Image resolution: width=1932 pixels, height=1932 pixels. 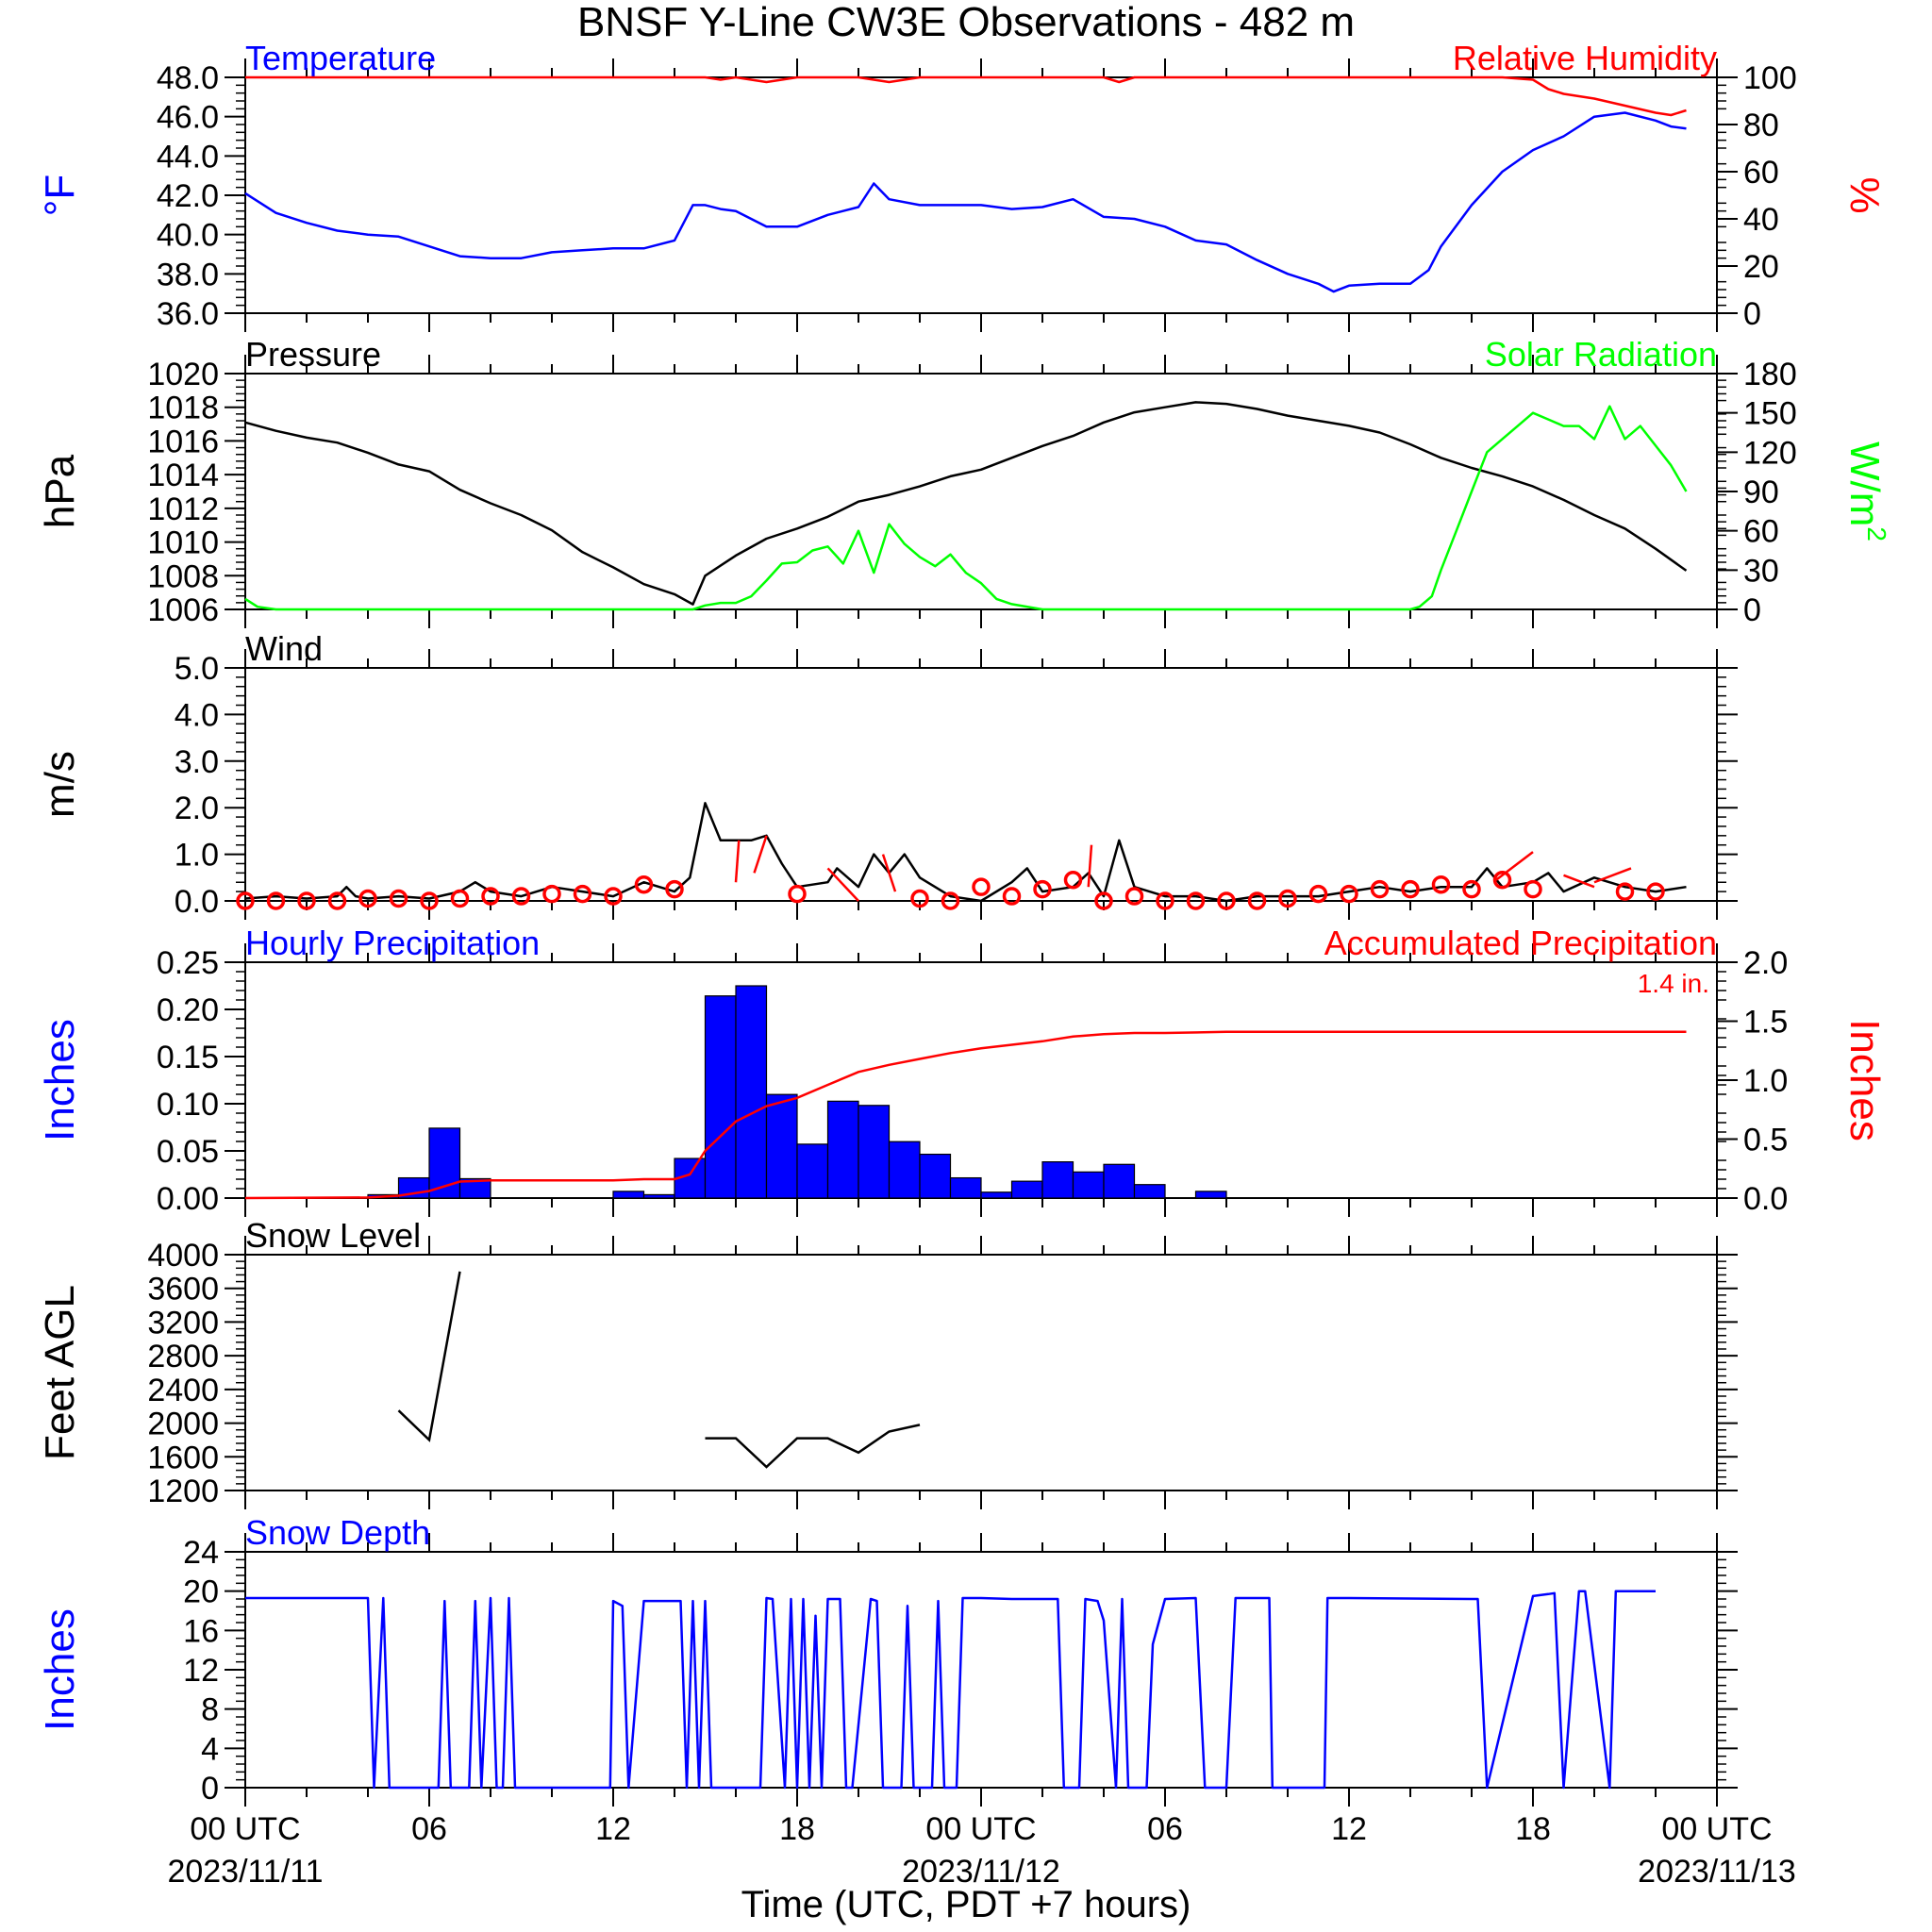 What do you see at coordinates (210, 1789) in the screenshot?
I see `y-tick-label-left: 0` at bounding box center [210, 1789].